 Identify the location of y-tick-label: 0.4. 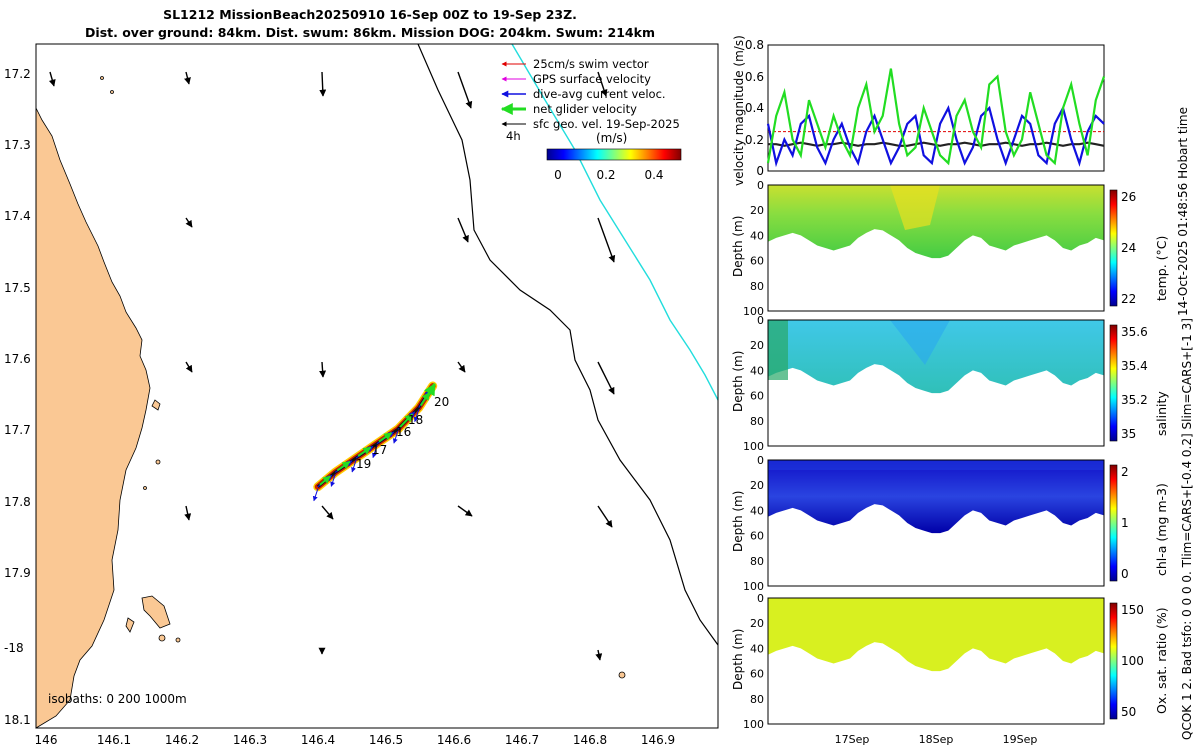
(754, 108).